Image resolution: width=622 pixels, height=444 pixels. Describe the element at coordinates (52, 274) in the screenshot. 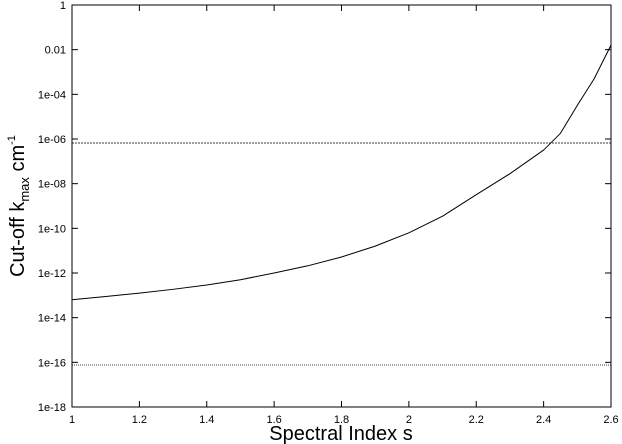

I see `y-tick-label: 1e-12` at that location.